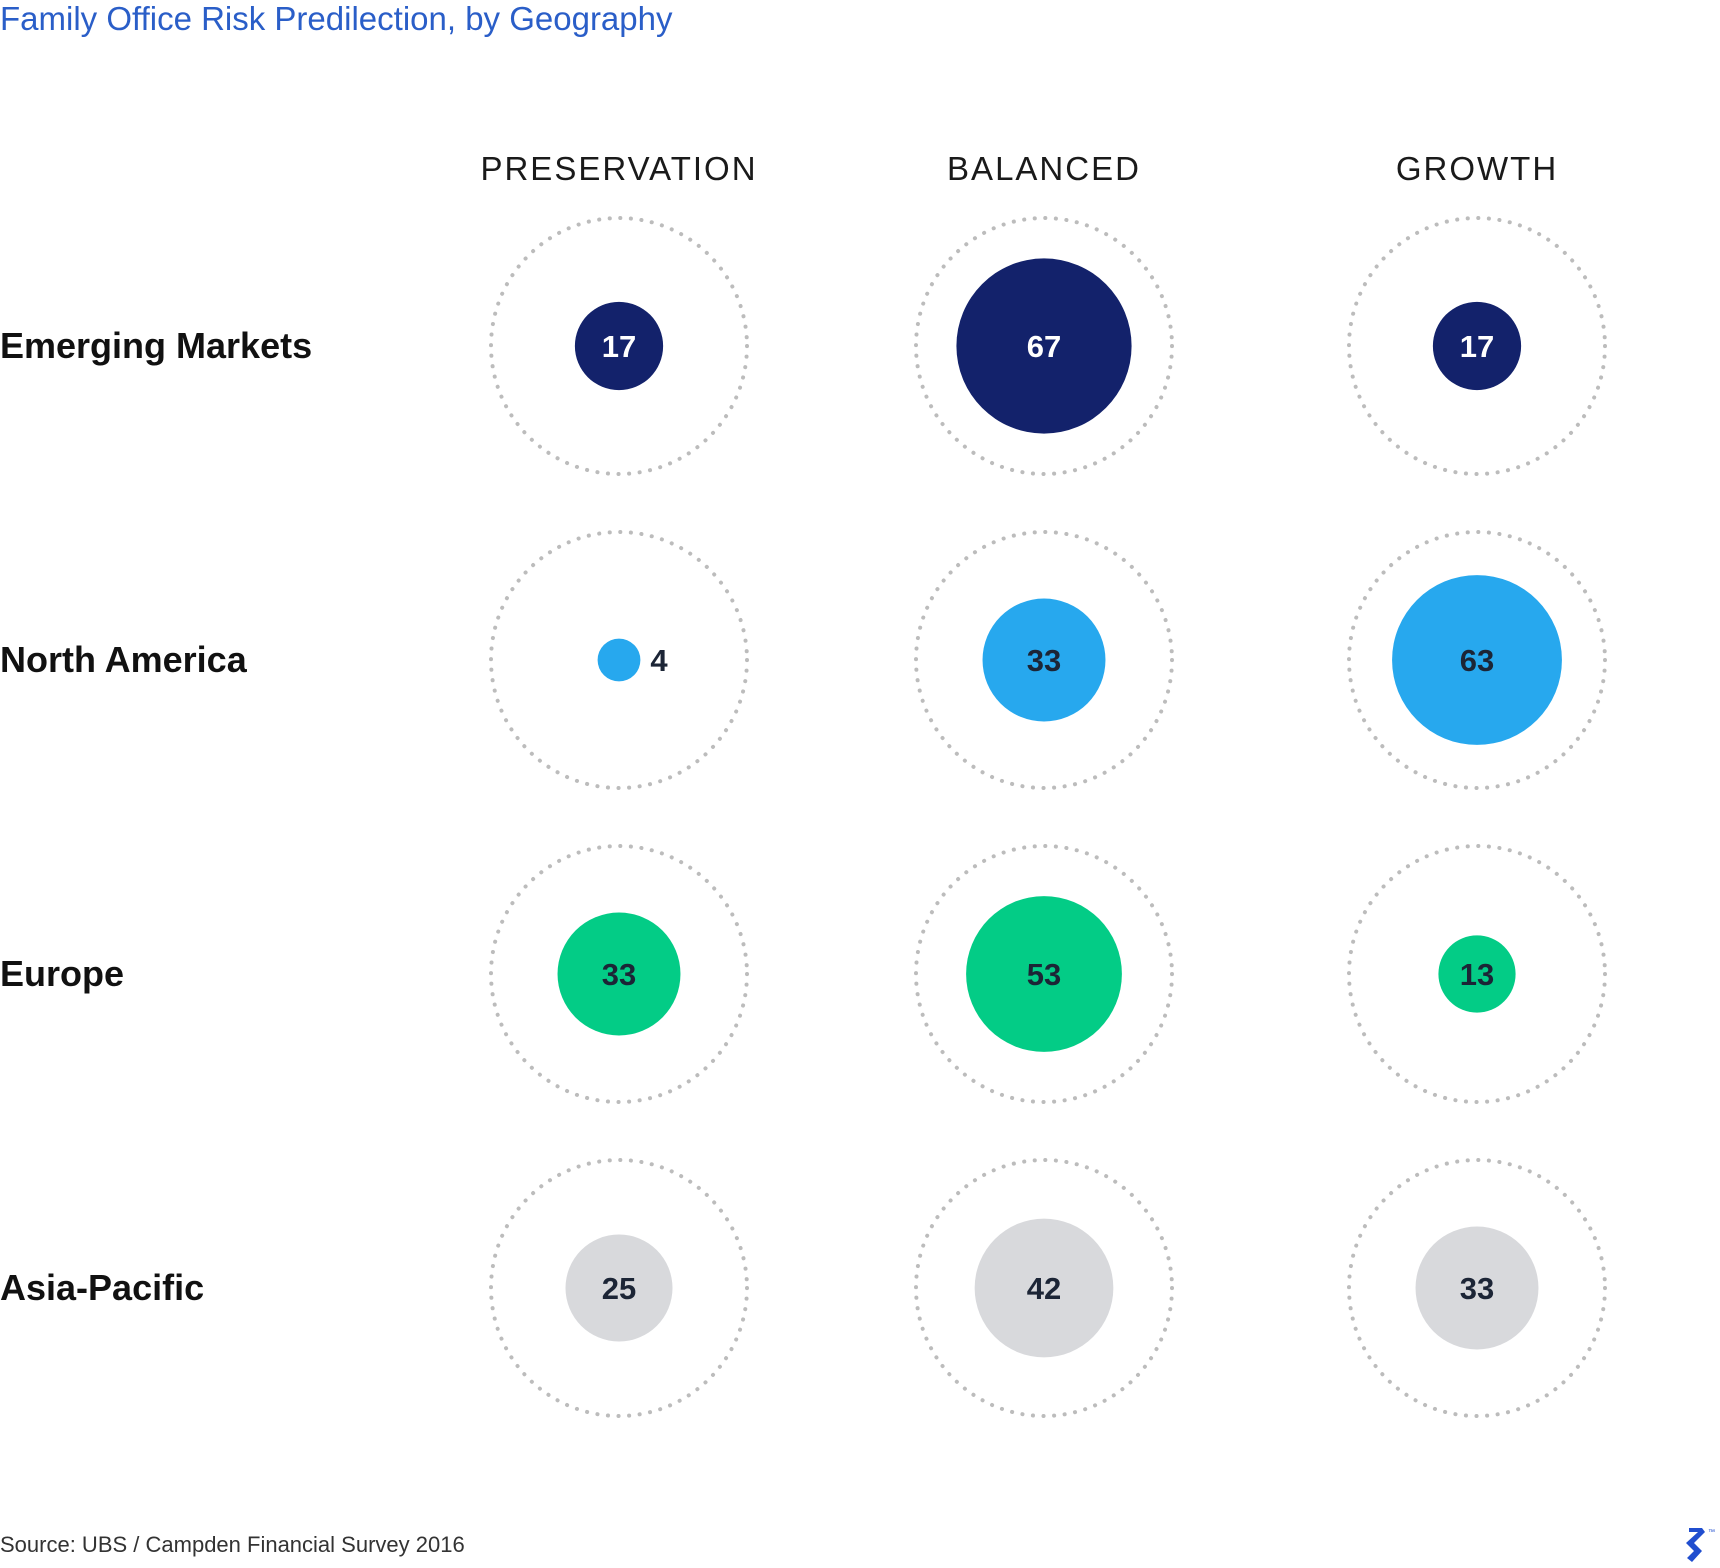 Image resolution: width=1720 pixels, height=1568 pixels. Describe the element at coordinates (1711, 1532) in the screenshot. I see `trademark-mark: ™` at that location.